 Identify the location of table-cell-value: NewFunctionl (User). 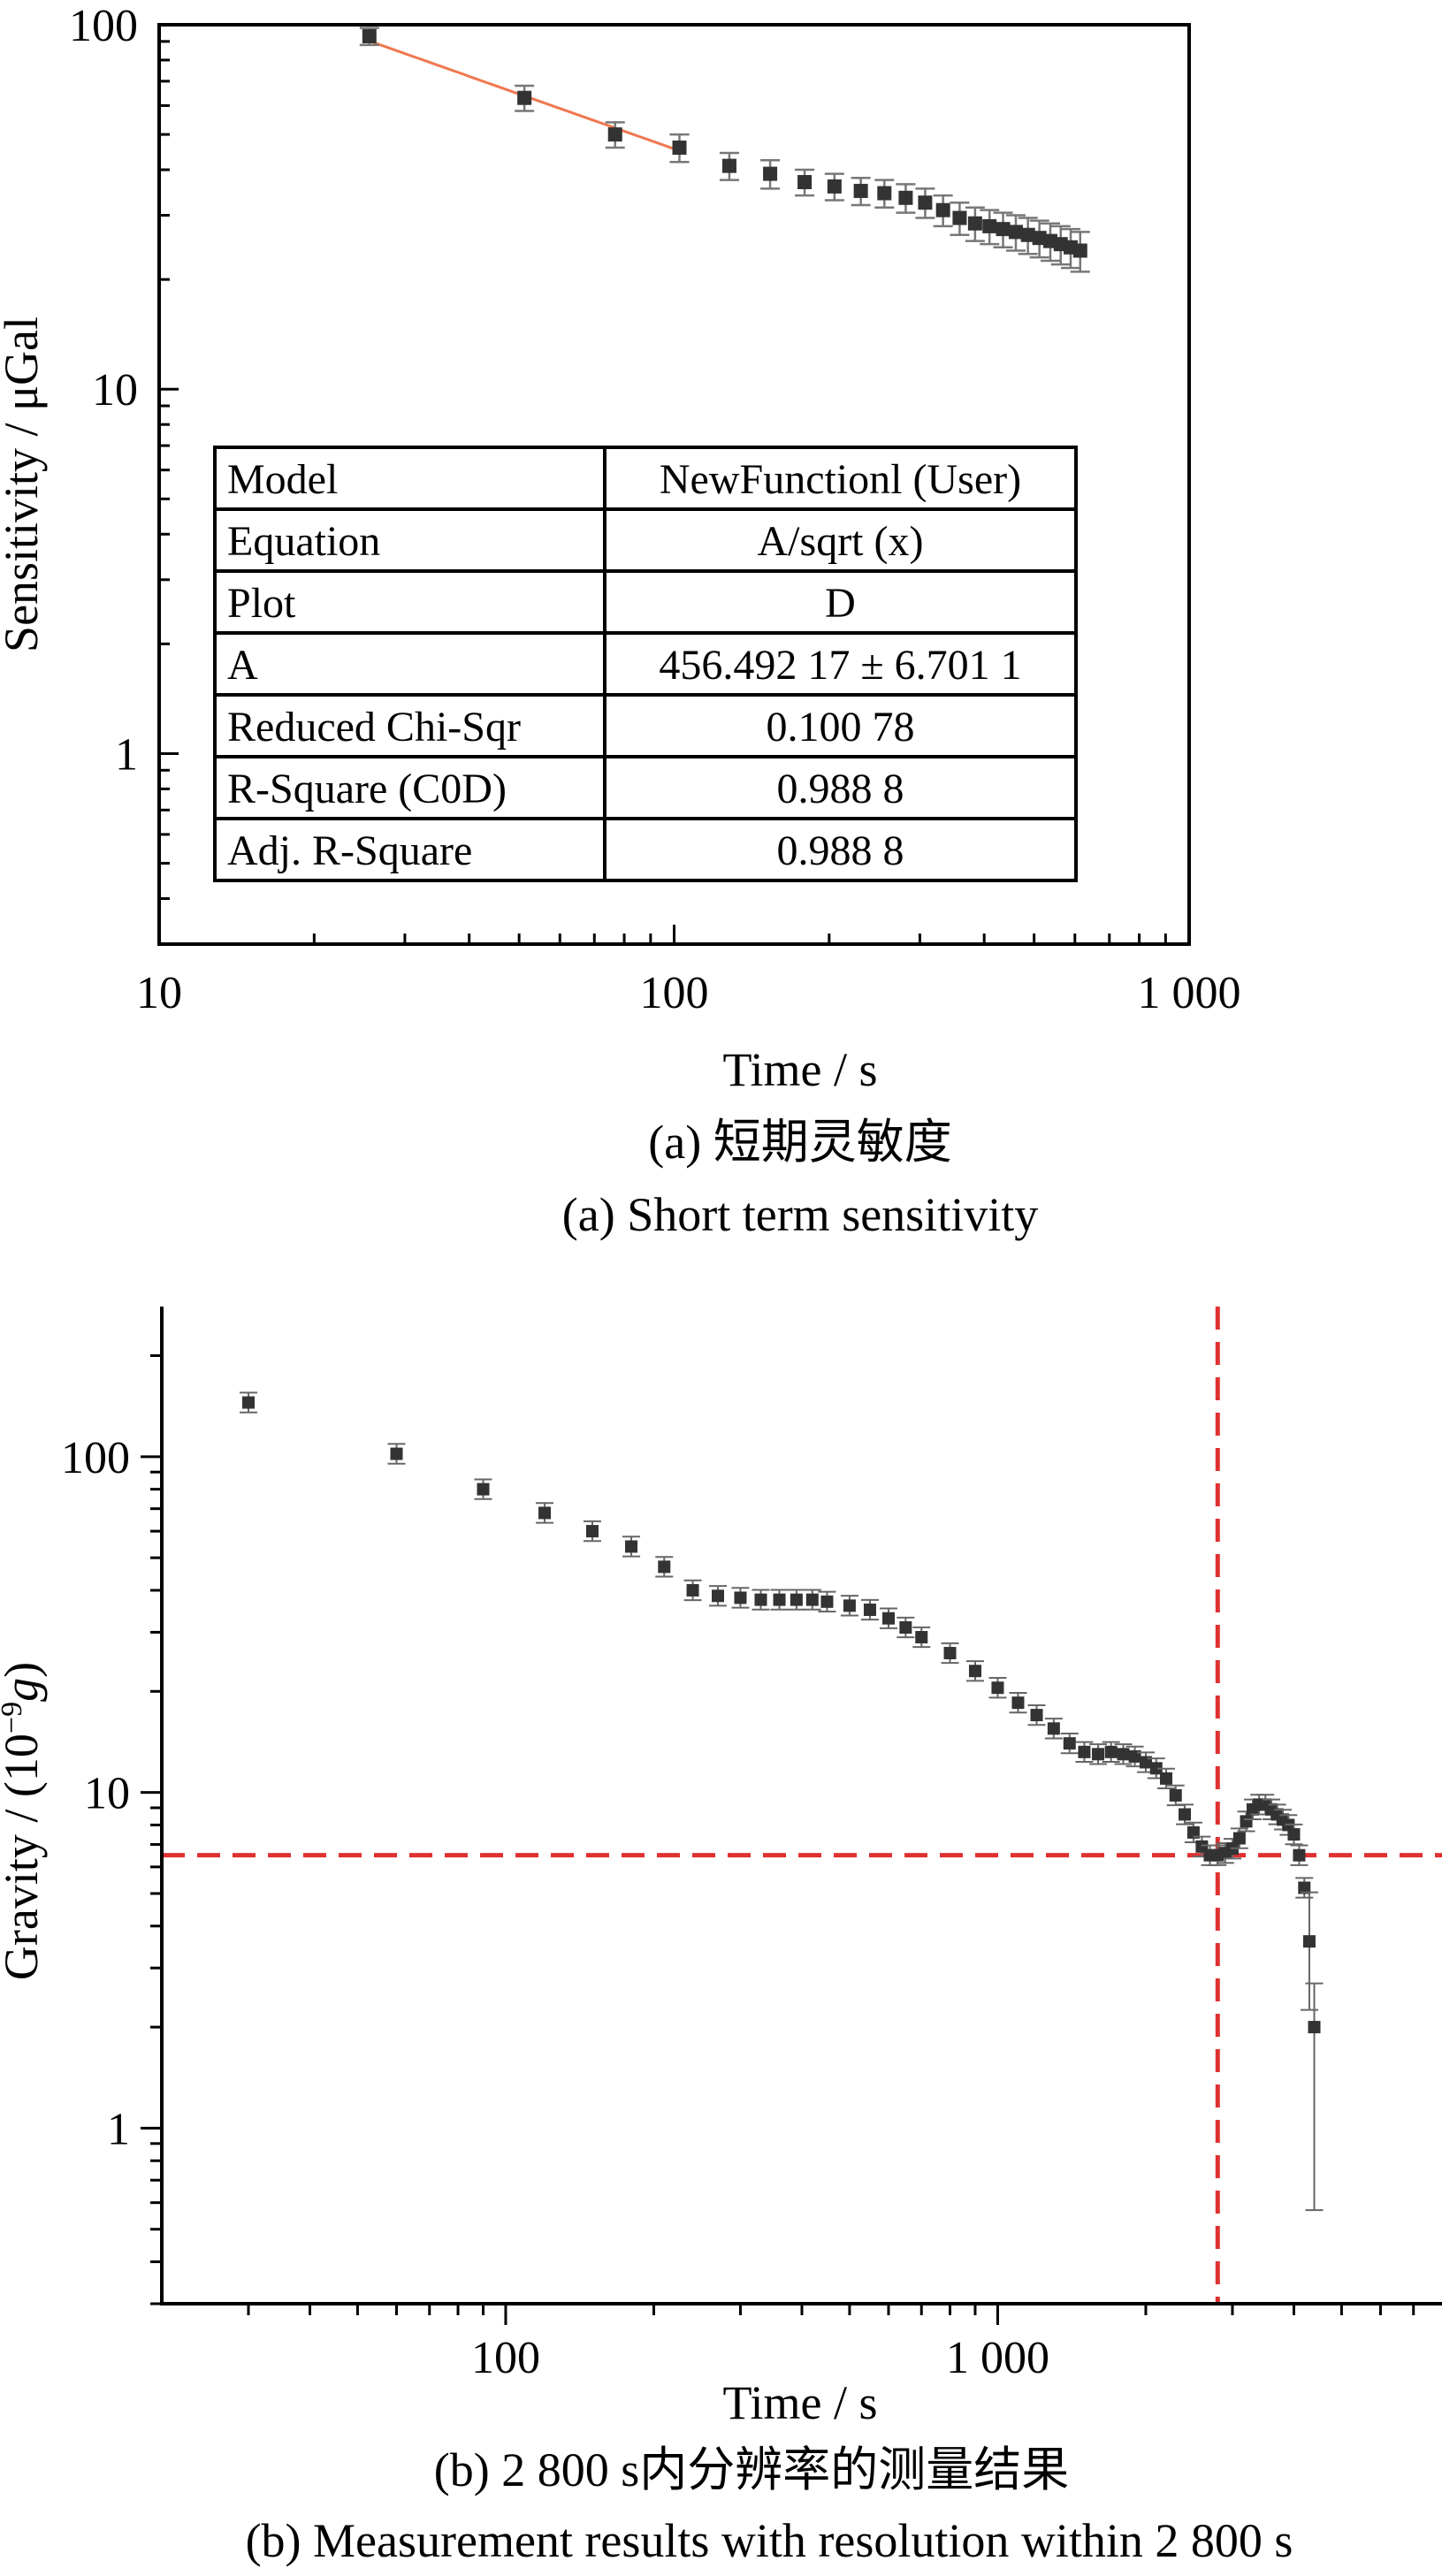
(840, 479).